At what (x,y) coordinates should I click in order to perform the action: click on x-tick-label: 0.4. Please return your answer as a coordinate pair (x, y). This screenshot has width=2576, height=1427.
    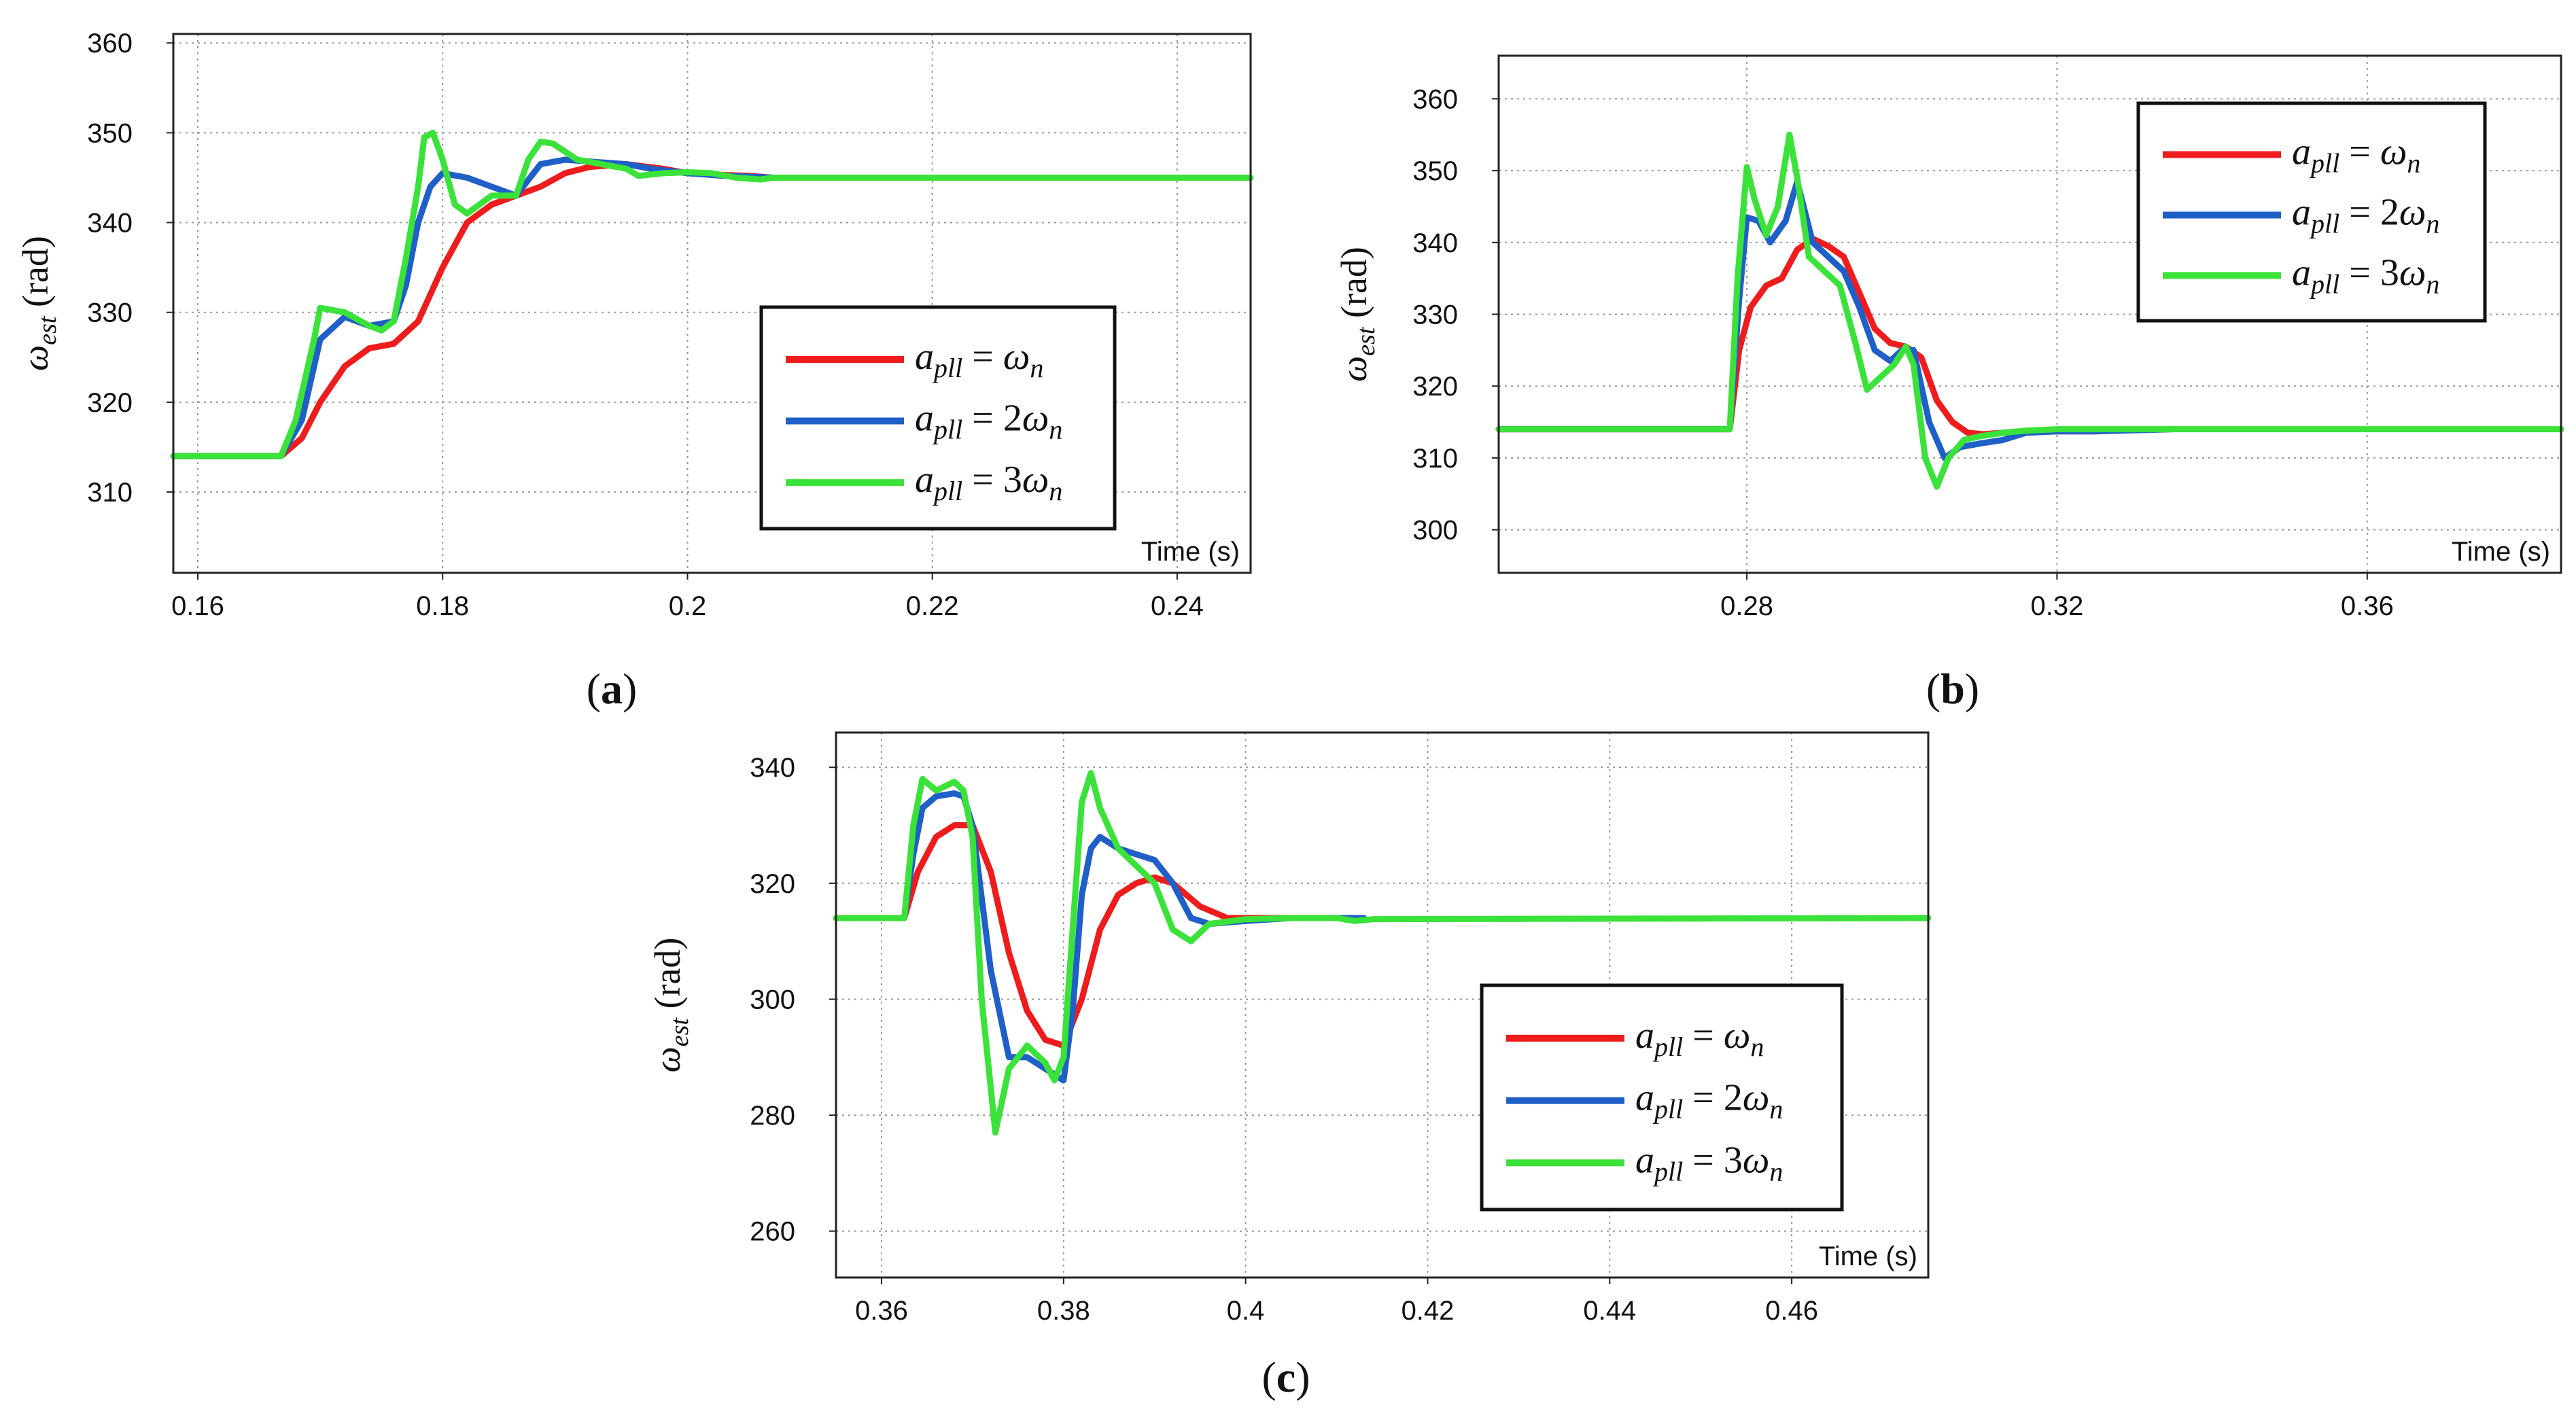
    Looking at the image, I should click on (1246, 1311).